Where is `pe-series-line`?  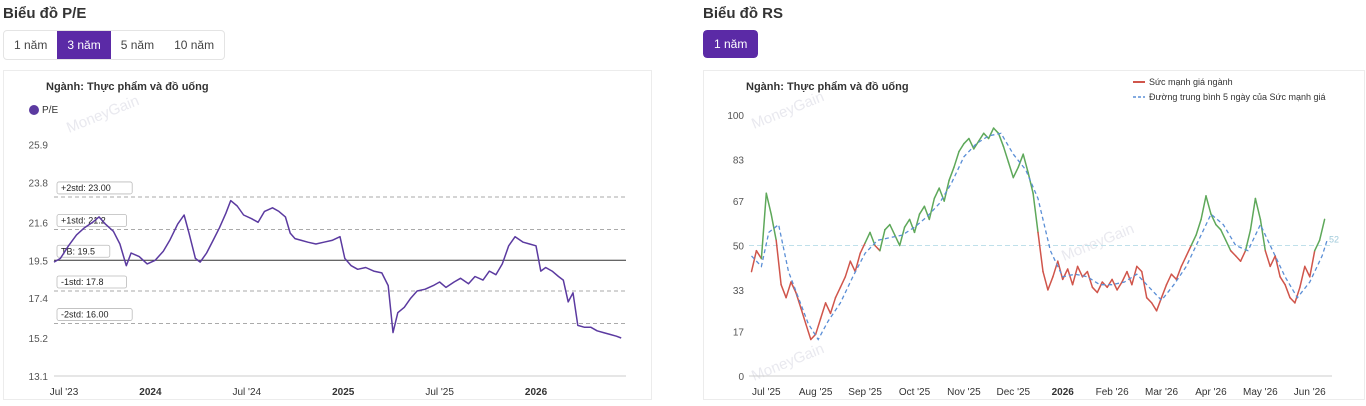 pe-series-line is located at coordinates (337, 269).